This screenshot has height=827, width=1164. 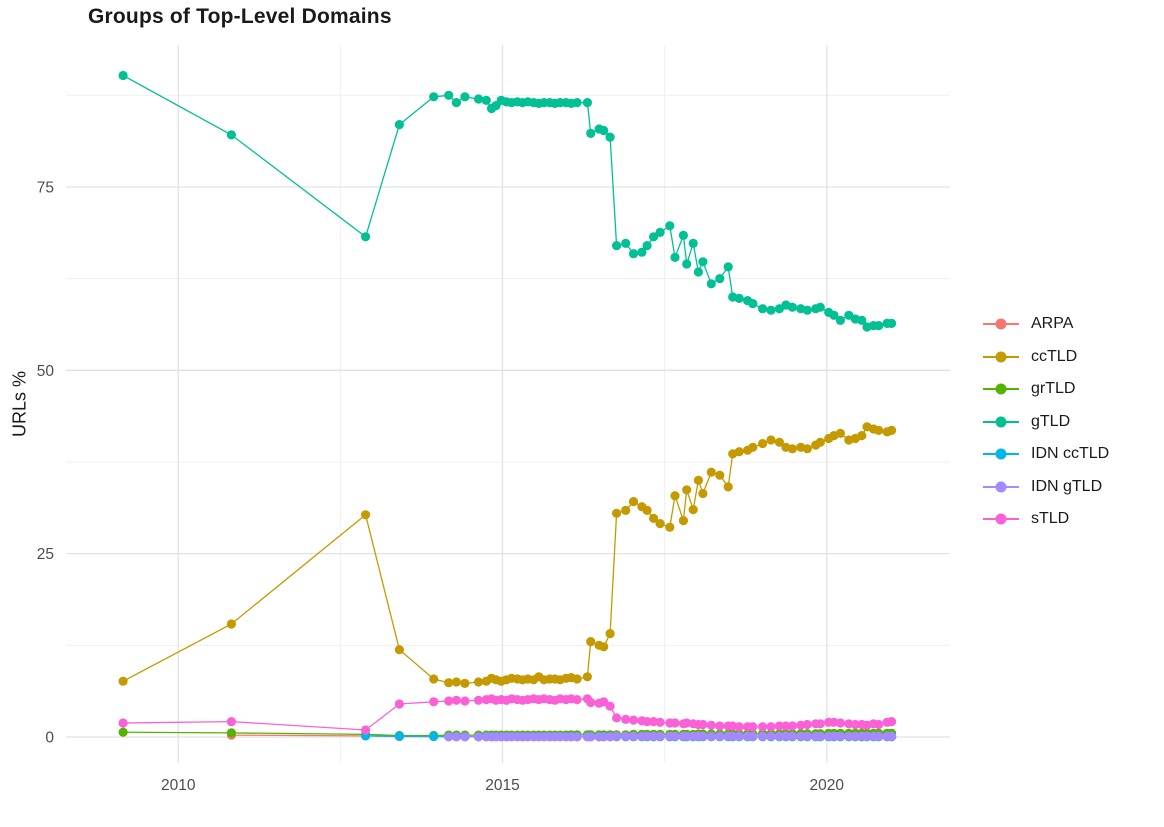 What do you see at coordinates (1046, 389) in the screenshot?
I see `legend-item-grtld: grTLD` at bounding box center [1046, 389].